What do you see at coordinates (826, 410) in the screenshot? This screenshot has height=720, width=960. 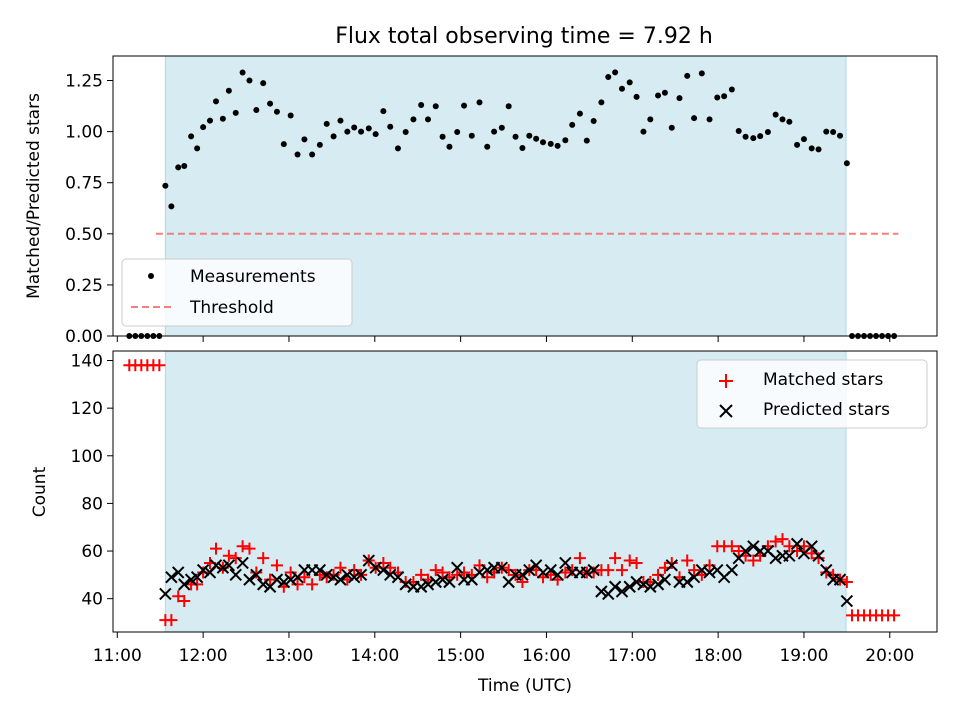 I see `legend-predicted-label: Predicted stars` at bounding box center [826, 410].